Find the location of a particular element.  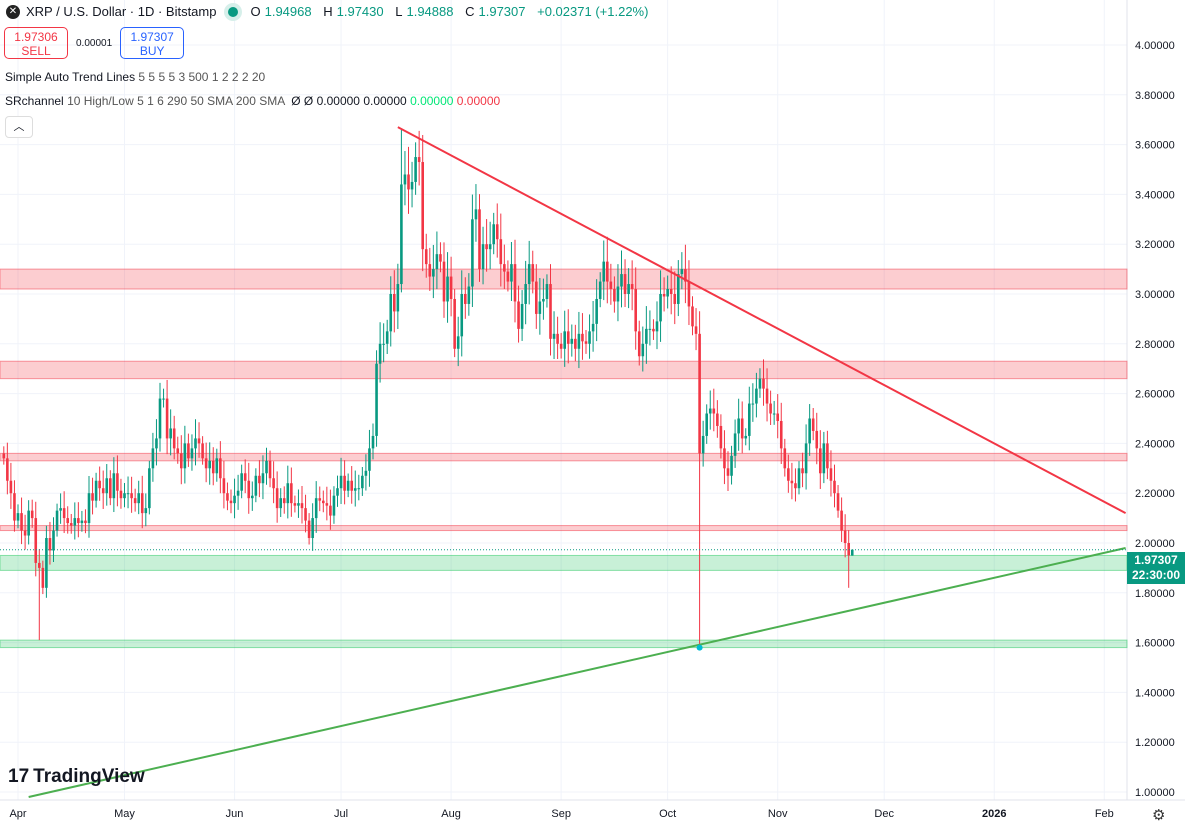

price-tick: 3.20000 is located at coordinates (1155, 245).